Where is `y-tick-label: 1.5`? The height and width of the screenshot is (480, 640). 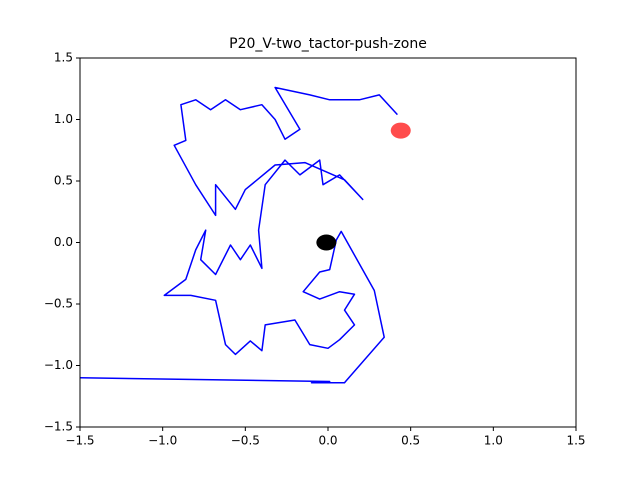
y-tick-label: 1.5 is located at coordinates (63, 58).